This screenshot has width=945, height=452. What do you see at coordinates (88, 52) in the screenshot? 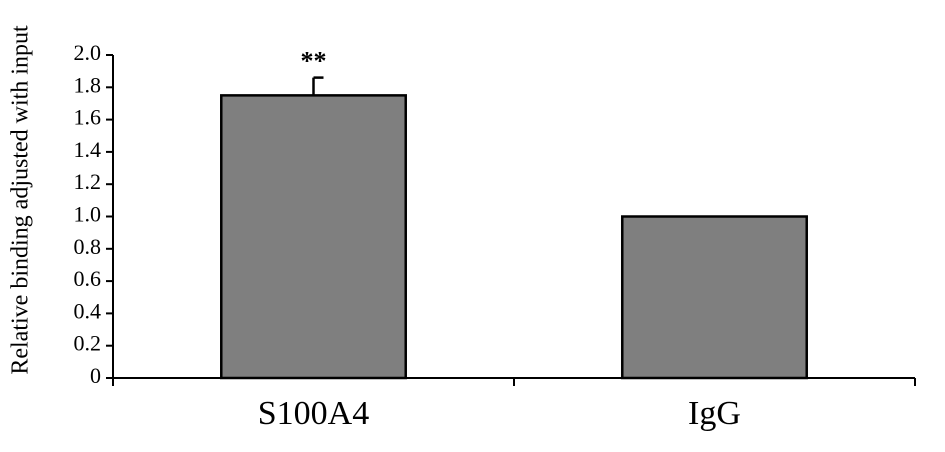
I see `y-tick-label: 2.0` at bounding box center [88, 52].